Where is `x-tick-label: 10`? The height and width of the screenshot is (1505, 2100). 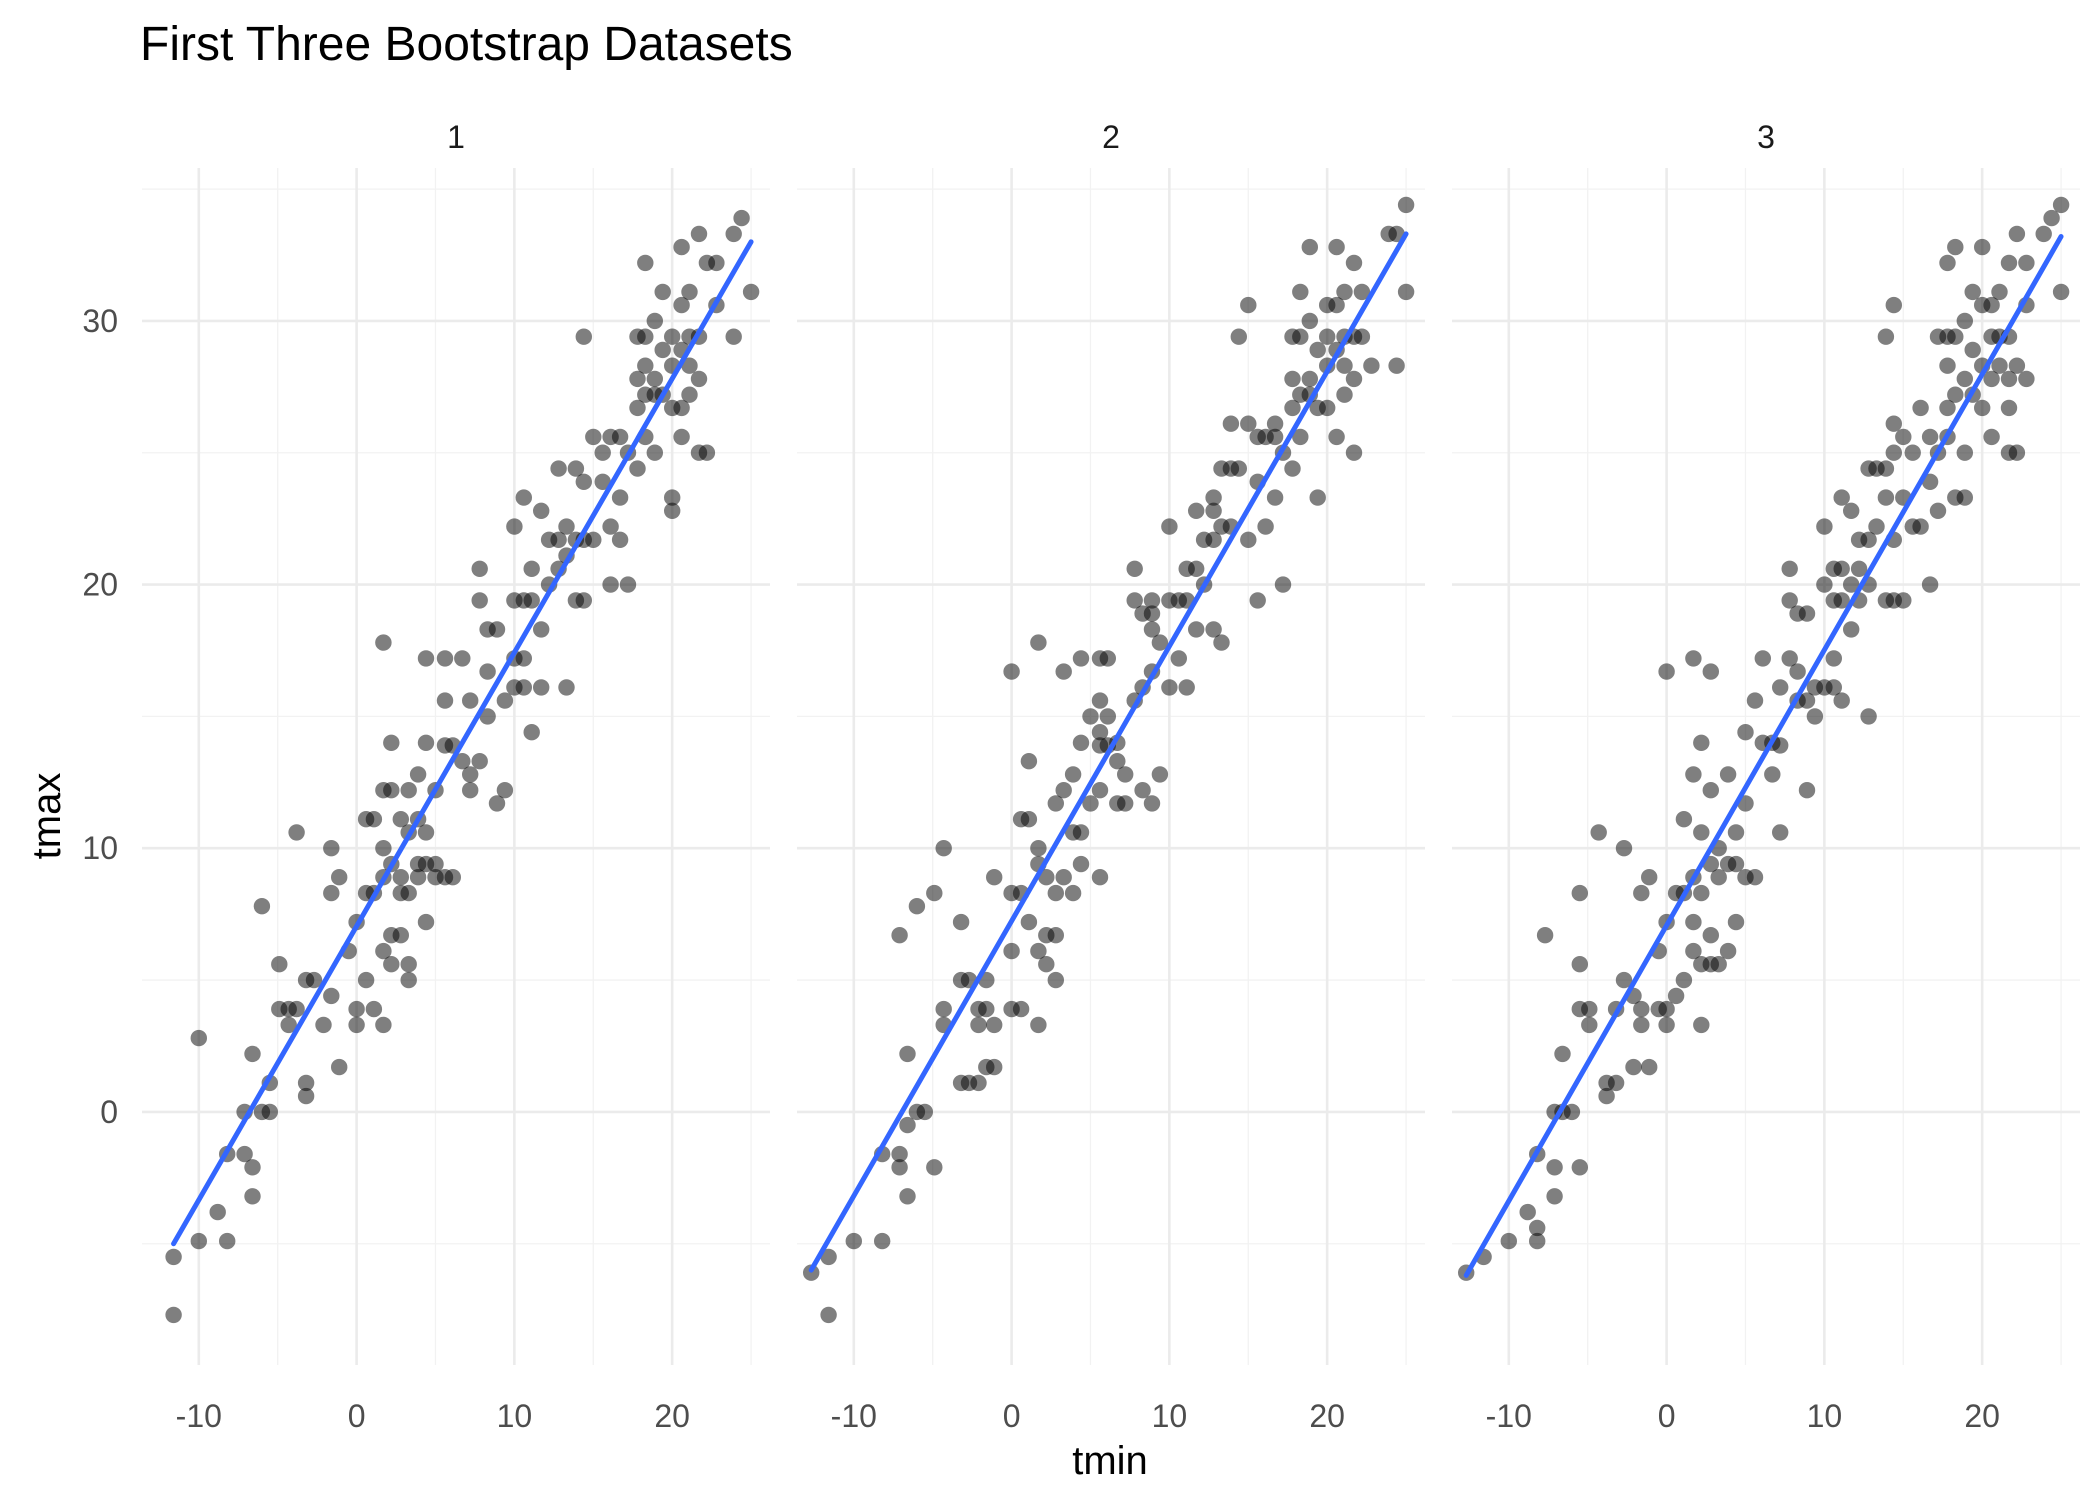
x-tick-label: 10 is located at coordinates (1825, 1416).